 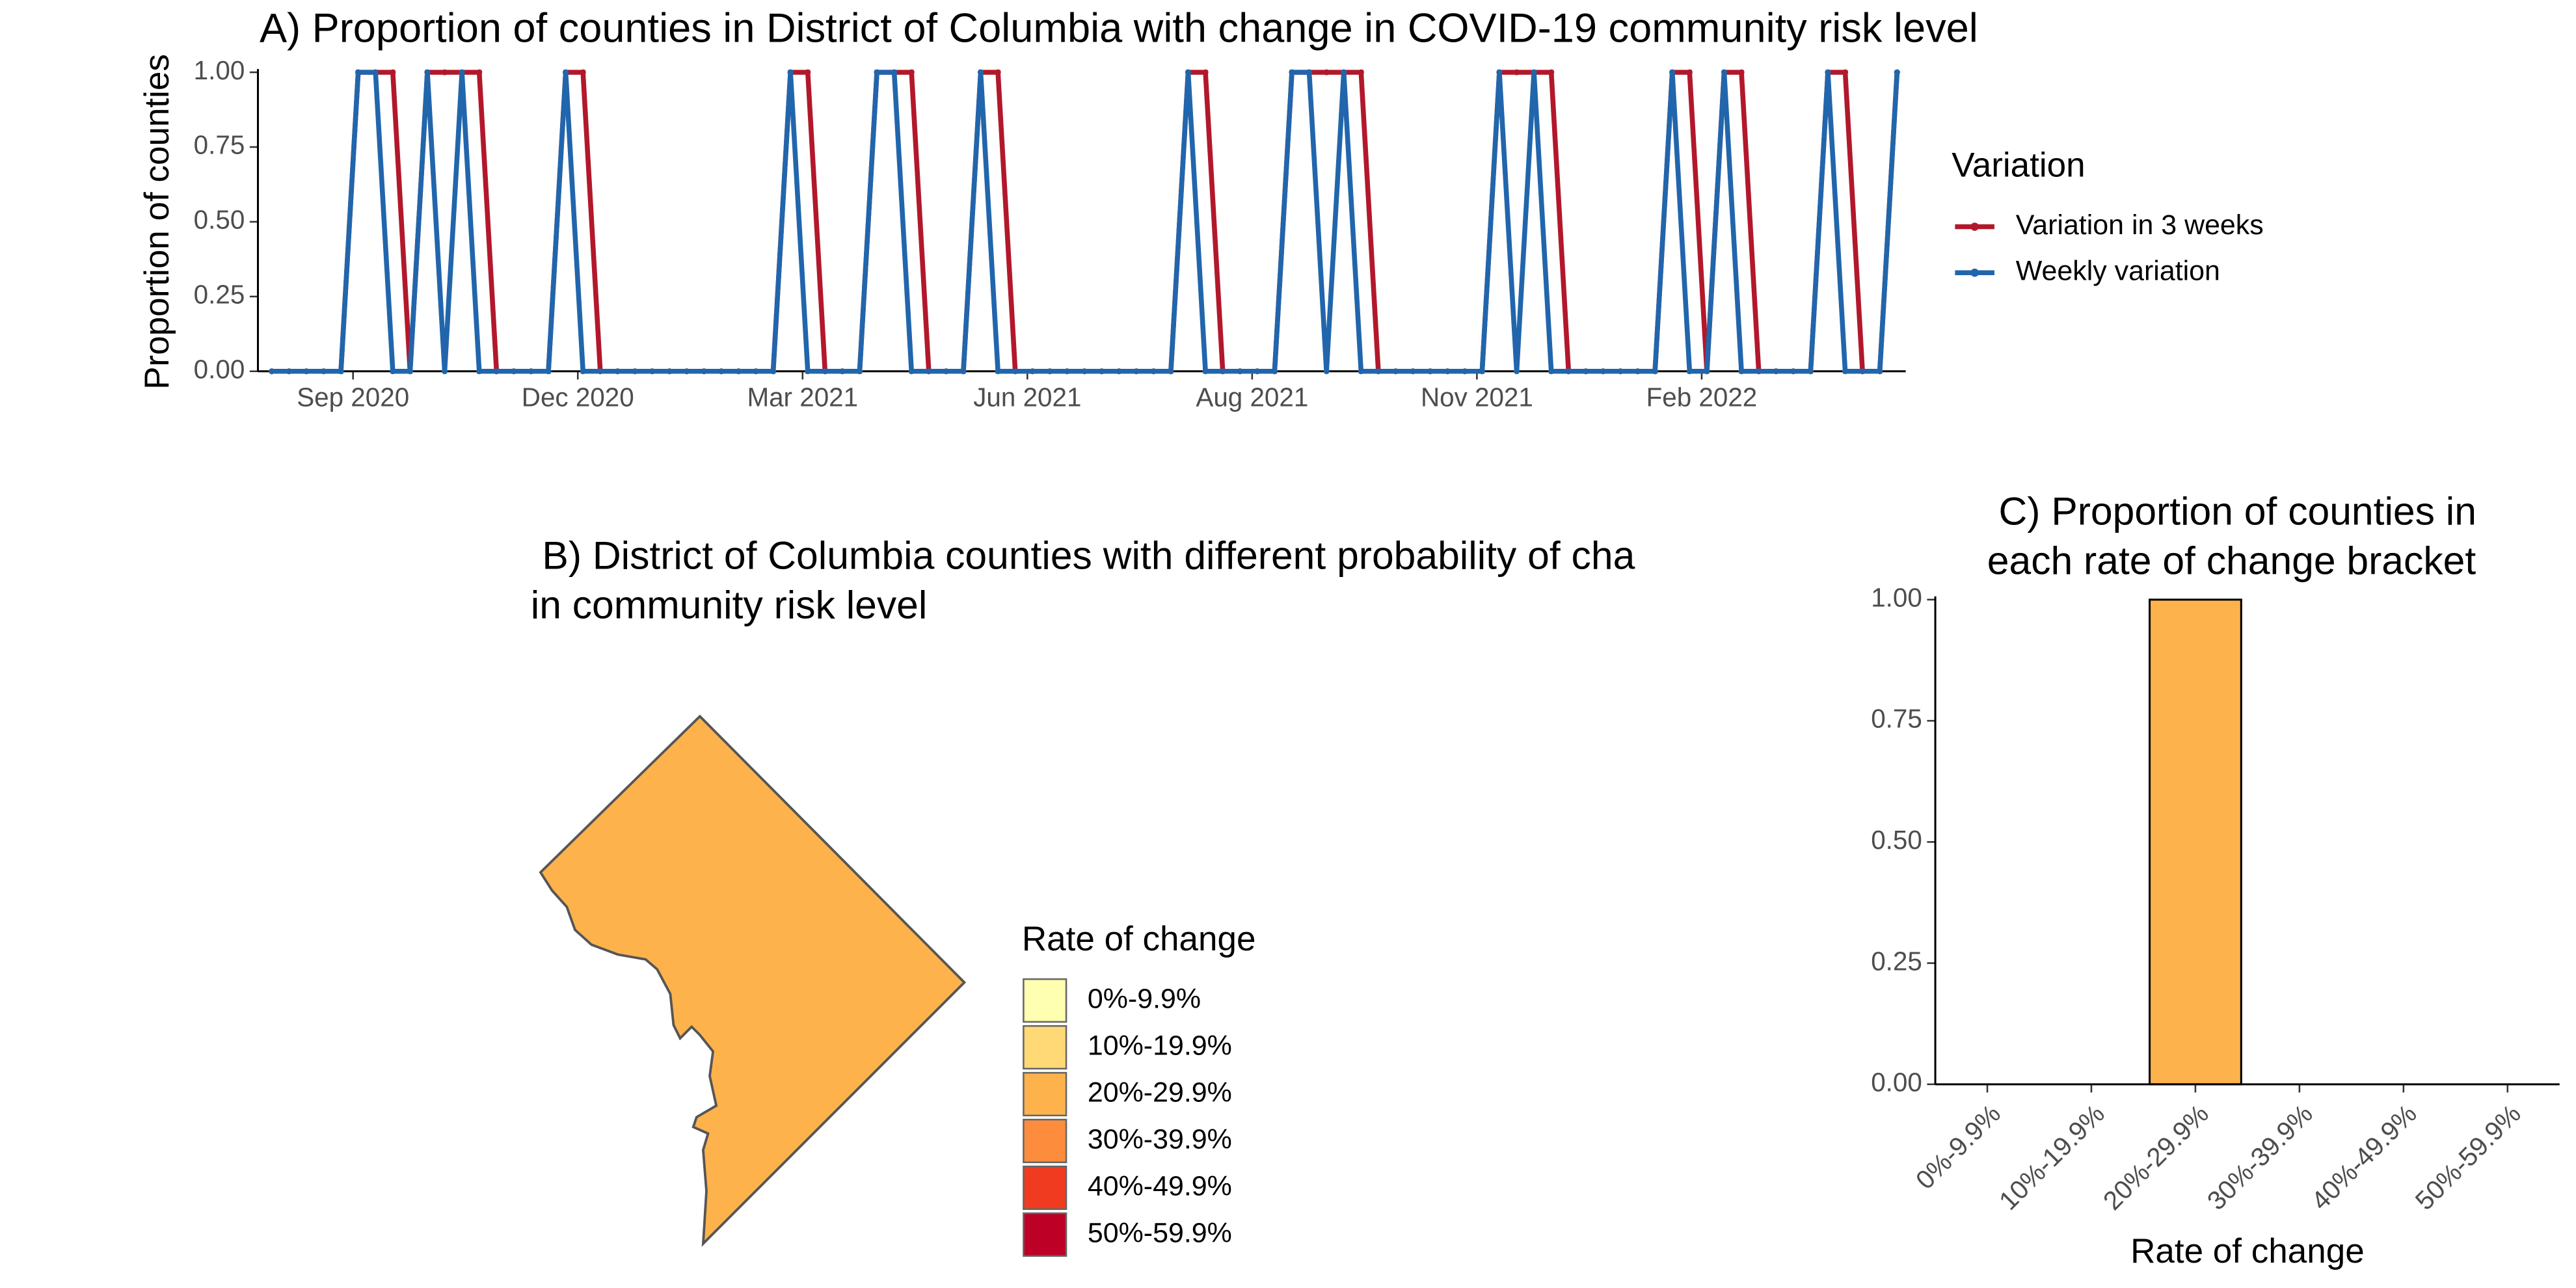 What do you see at coordinates (157, 222) in the screenshot?
I see `y-axis-title: Proportion of counties` at bounding box center [157, 222].